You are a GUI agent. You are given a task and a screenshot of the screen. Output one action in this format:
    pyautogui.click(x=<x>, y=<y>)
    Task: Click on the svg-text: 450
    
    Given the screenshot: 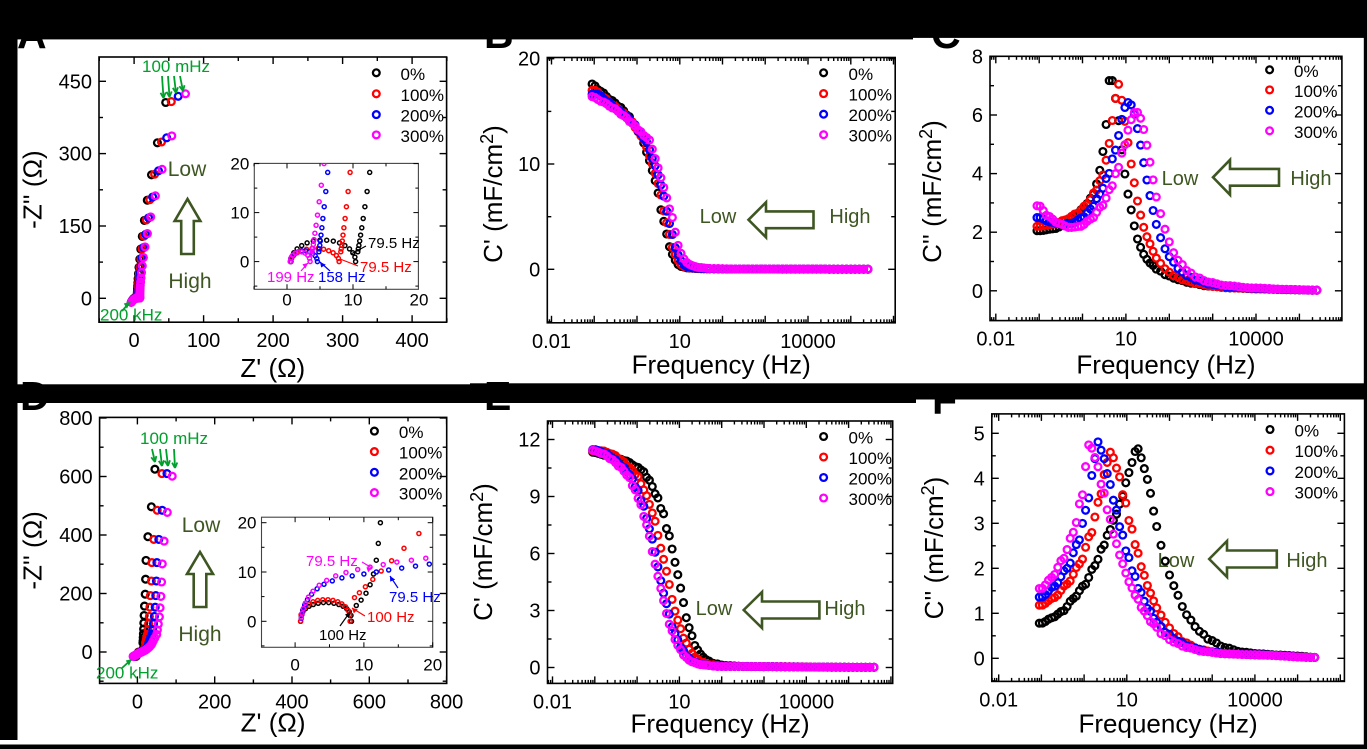 What is the action you would take?
    pyautogui.click(x=75, y=82)
    